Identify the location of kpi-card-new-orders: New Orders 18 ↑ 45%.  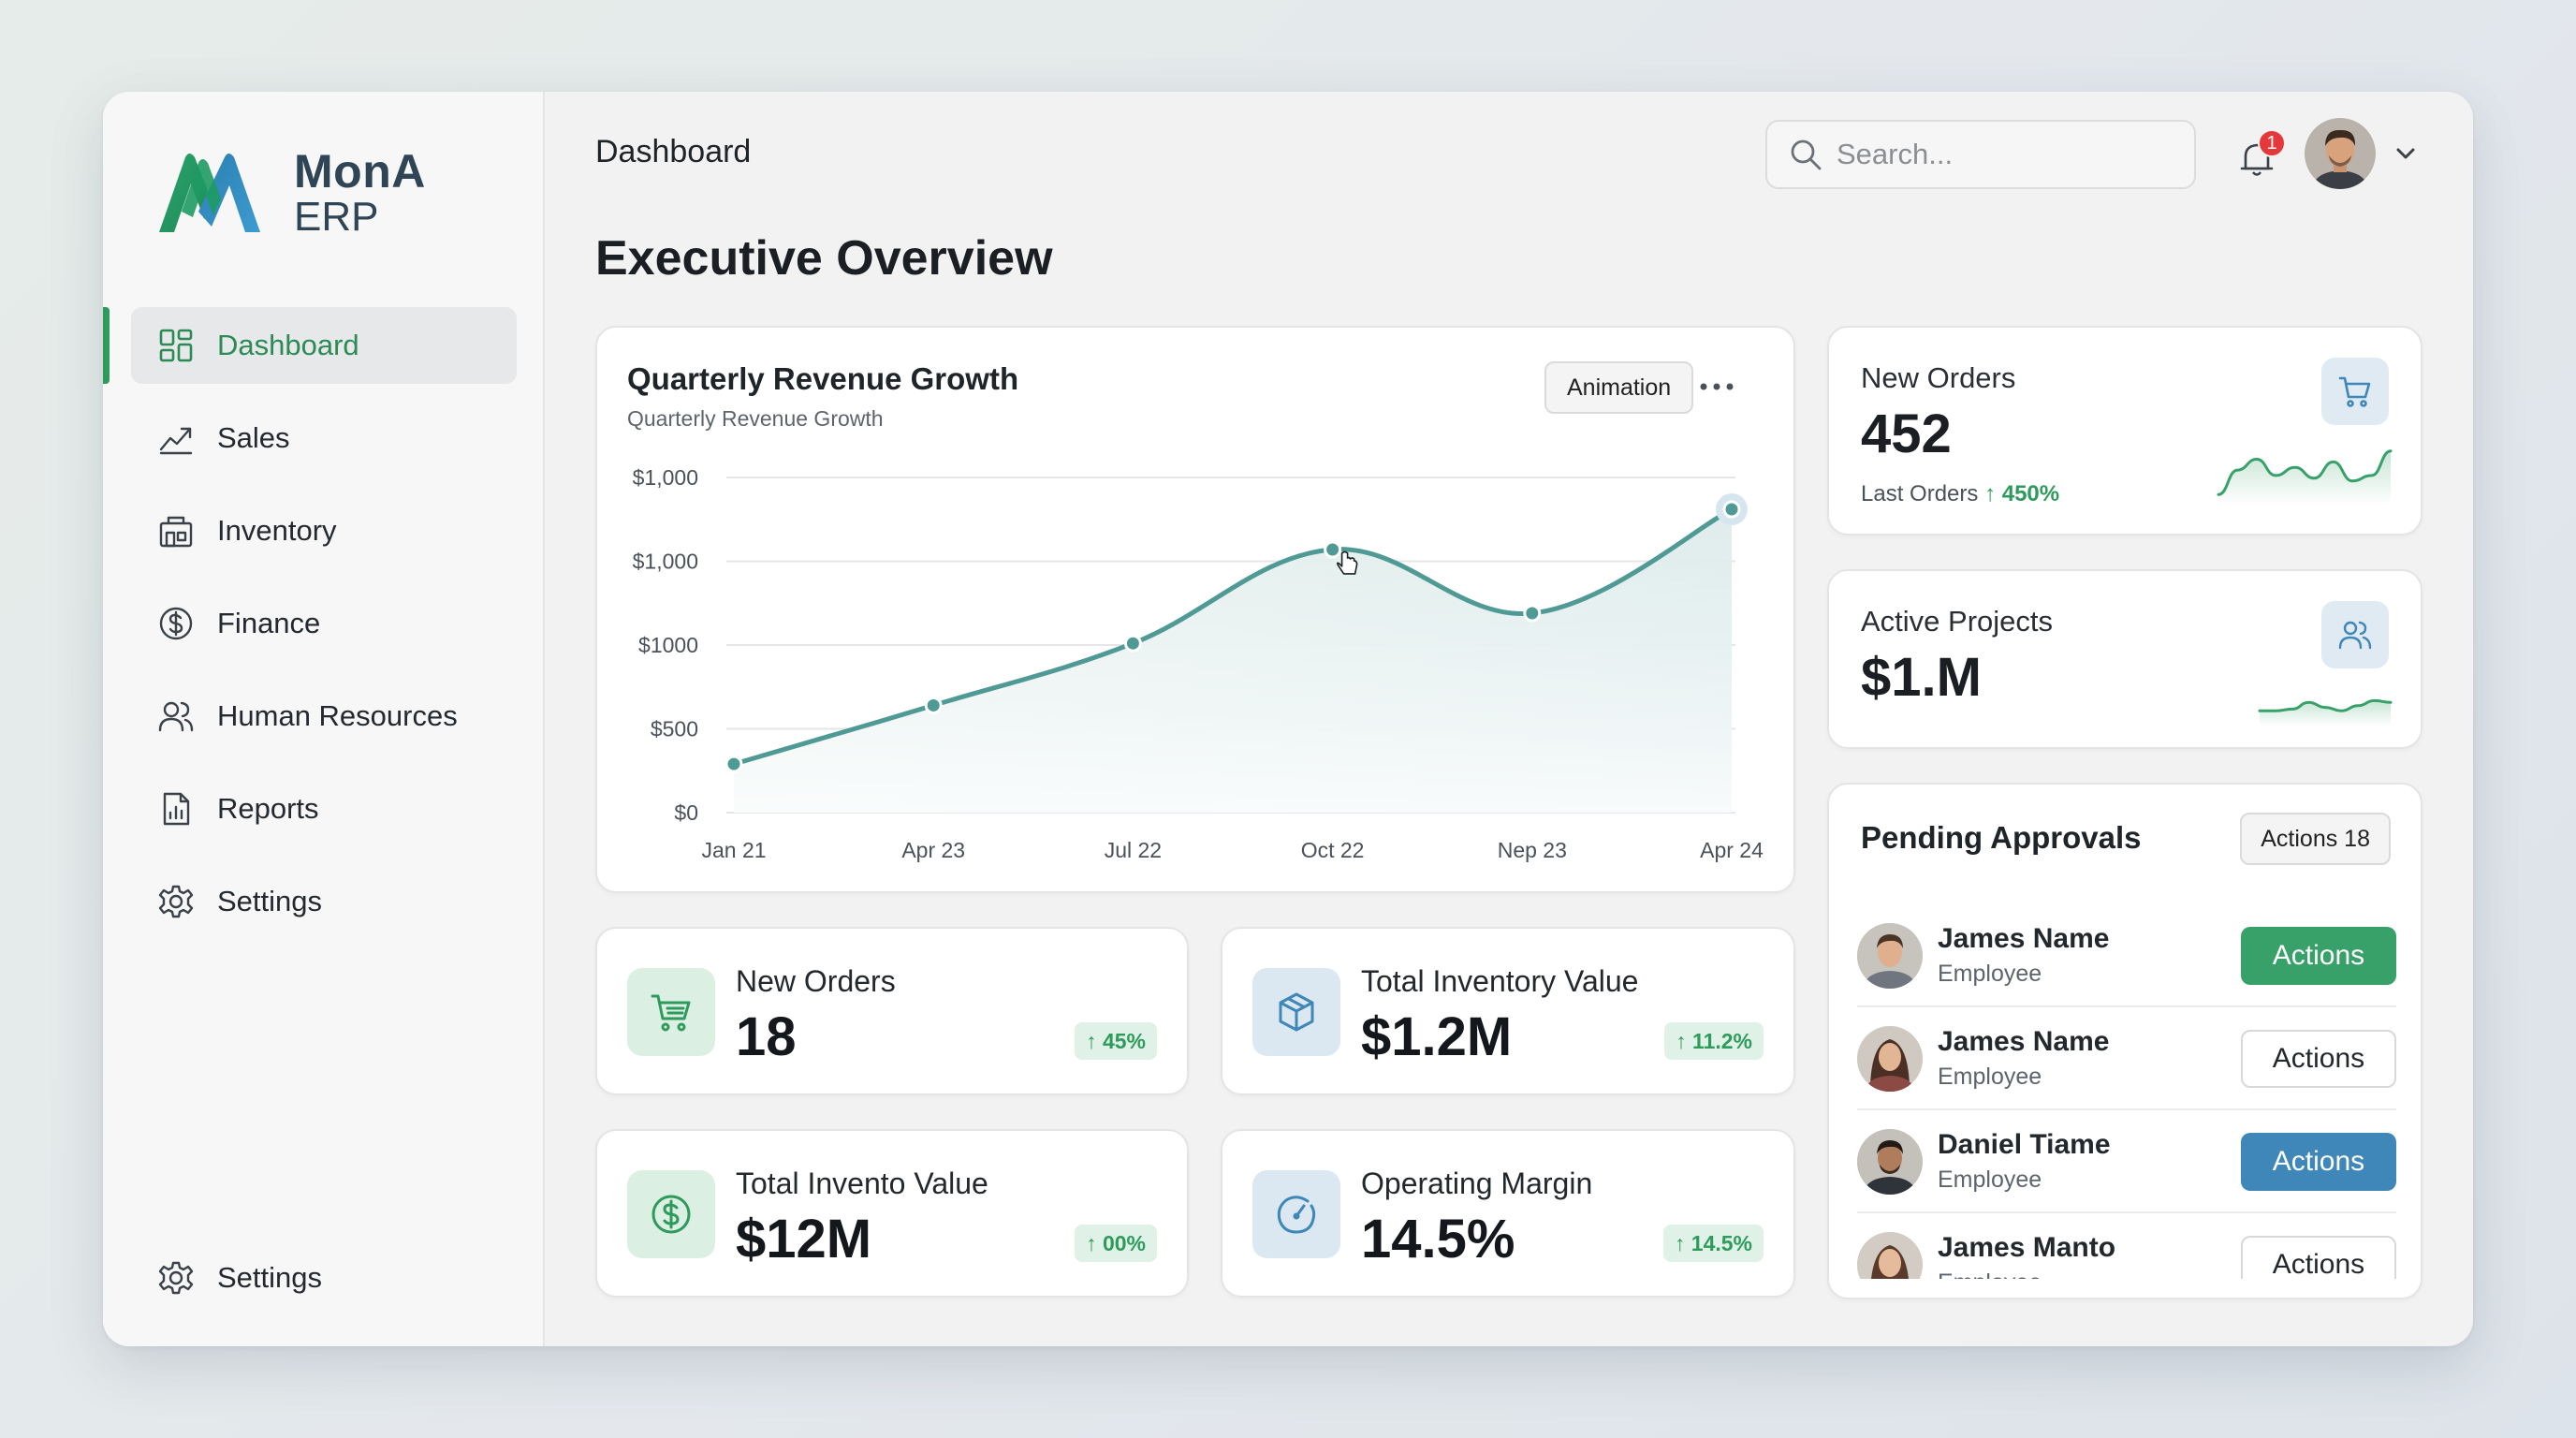
(892, 1011).